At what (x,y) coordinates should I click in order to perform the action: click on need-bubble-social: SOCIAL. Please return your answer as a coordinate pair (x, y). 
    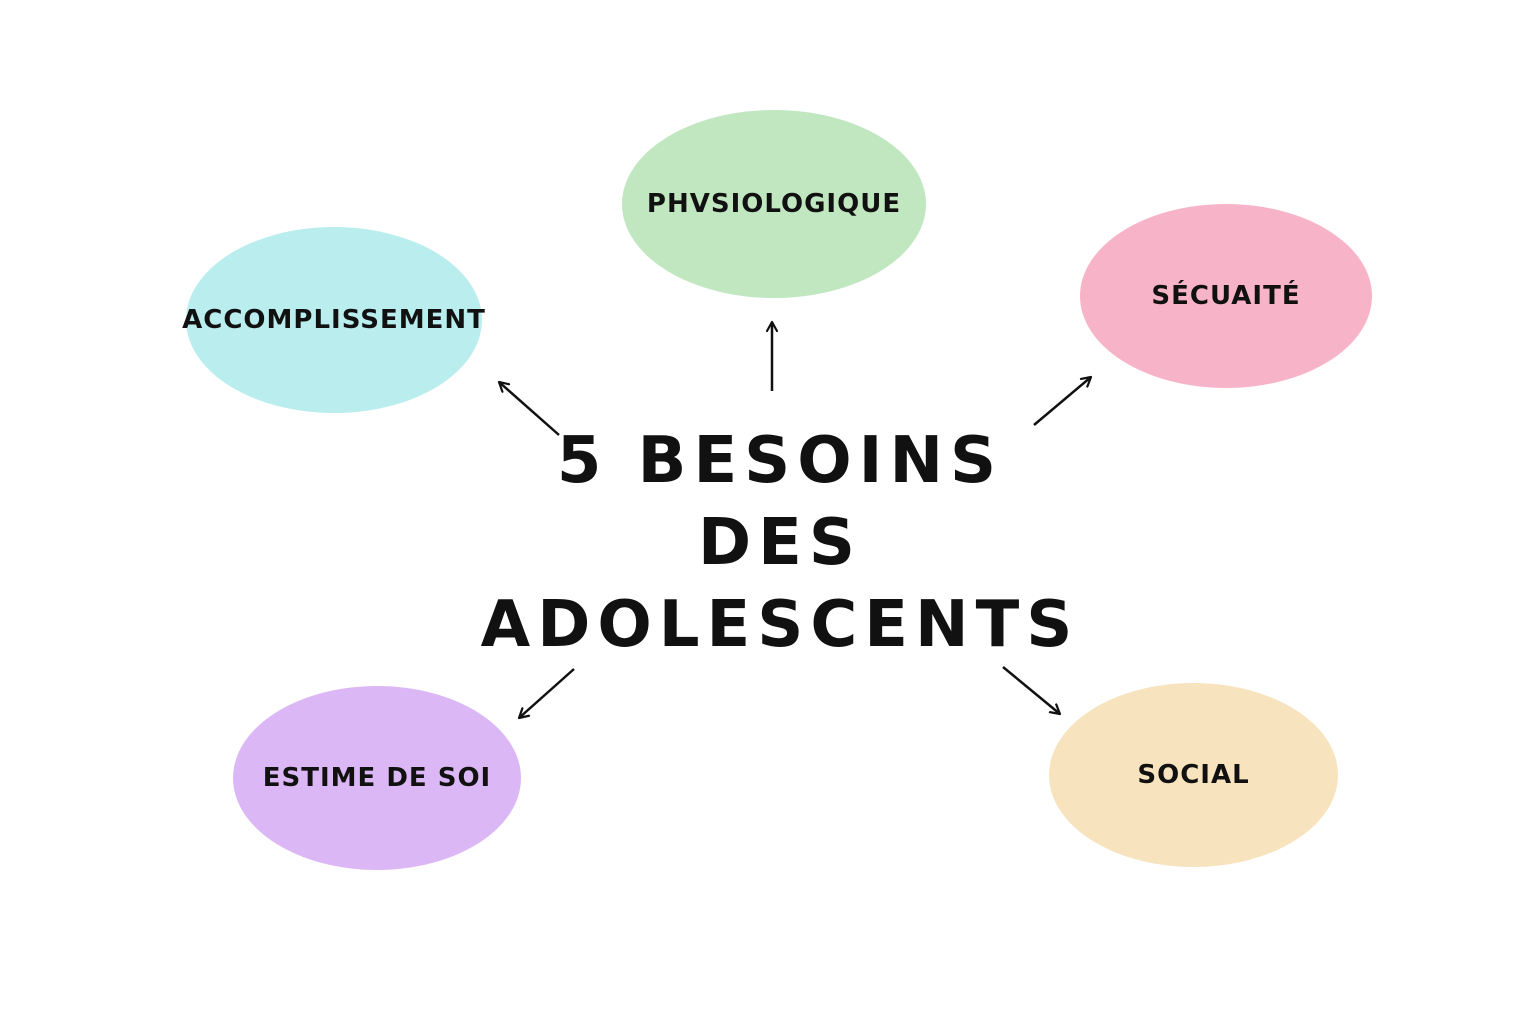
    Looking at the image, I should click on (1193, 775).